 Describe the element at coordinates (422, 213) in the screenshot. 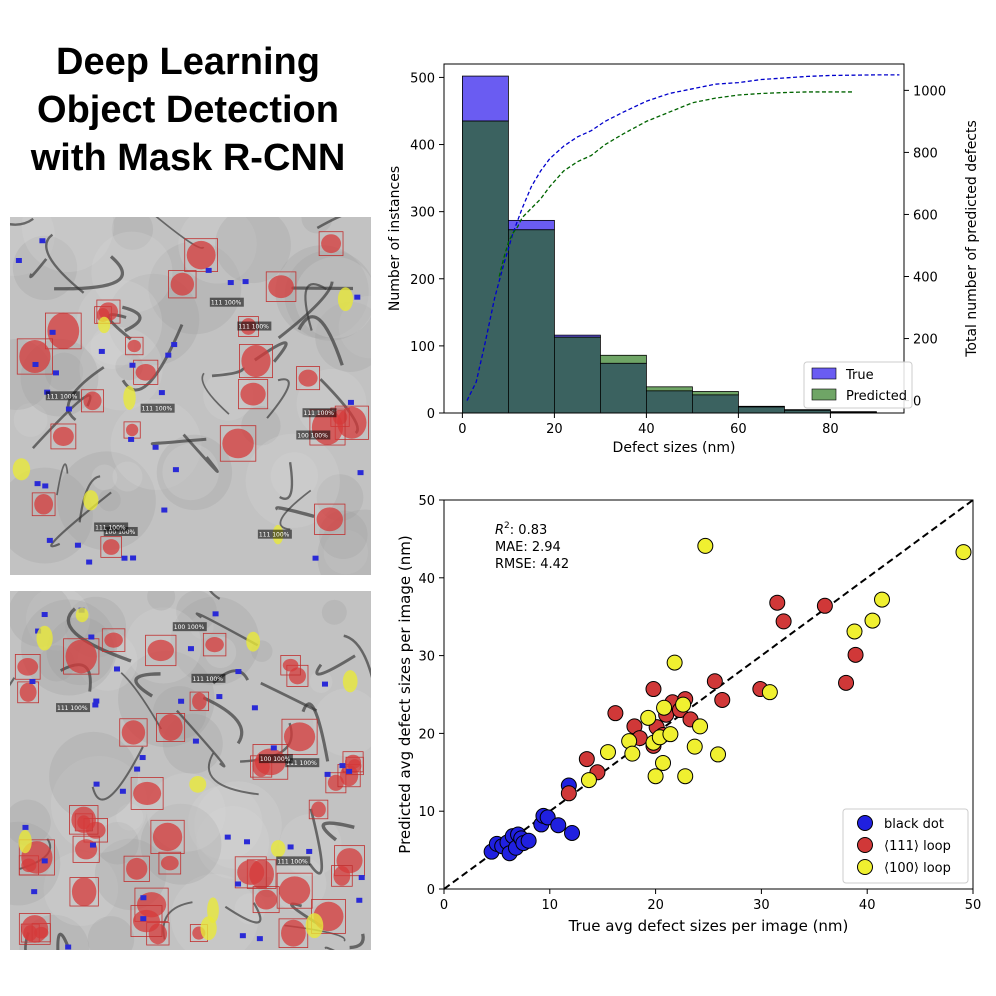

I see `y-tick-label: 300` at that location.